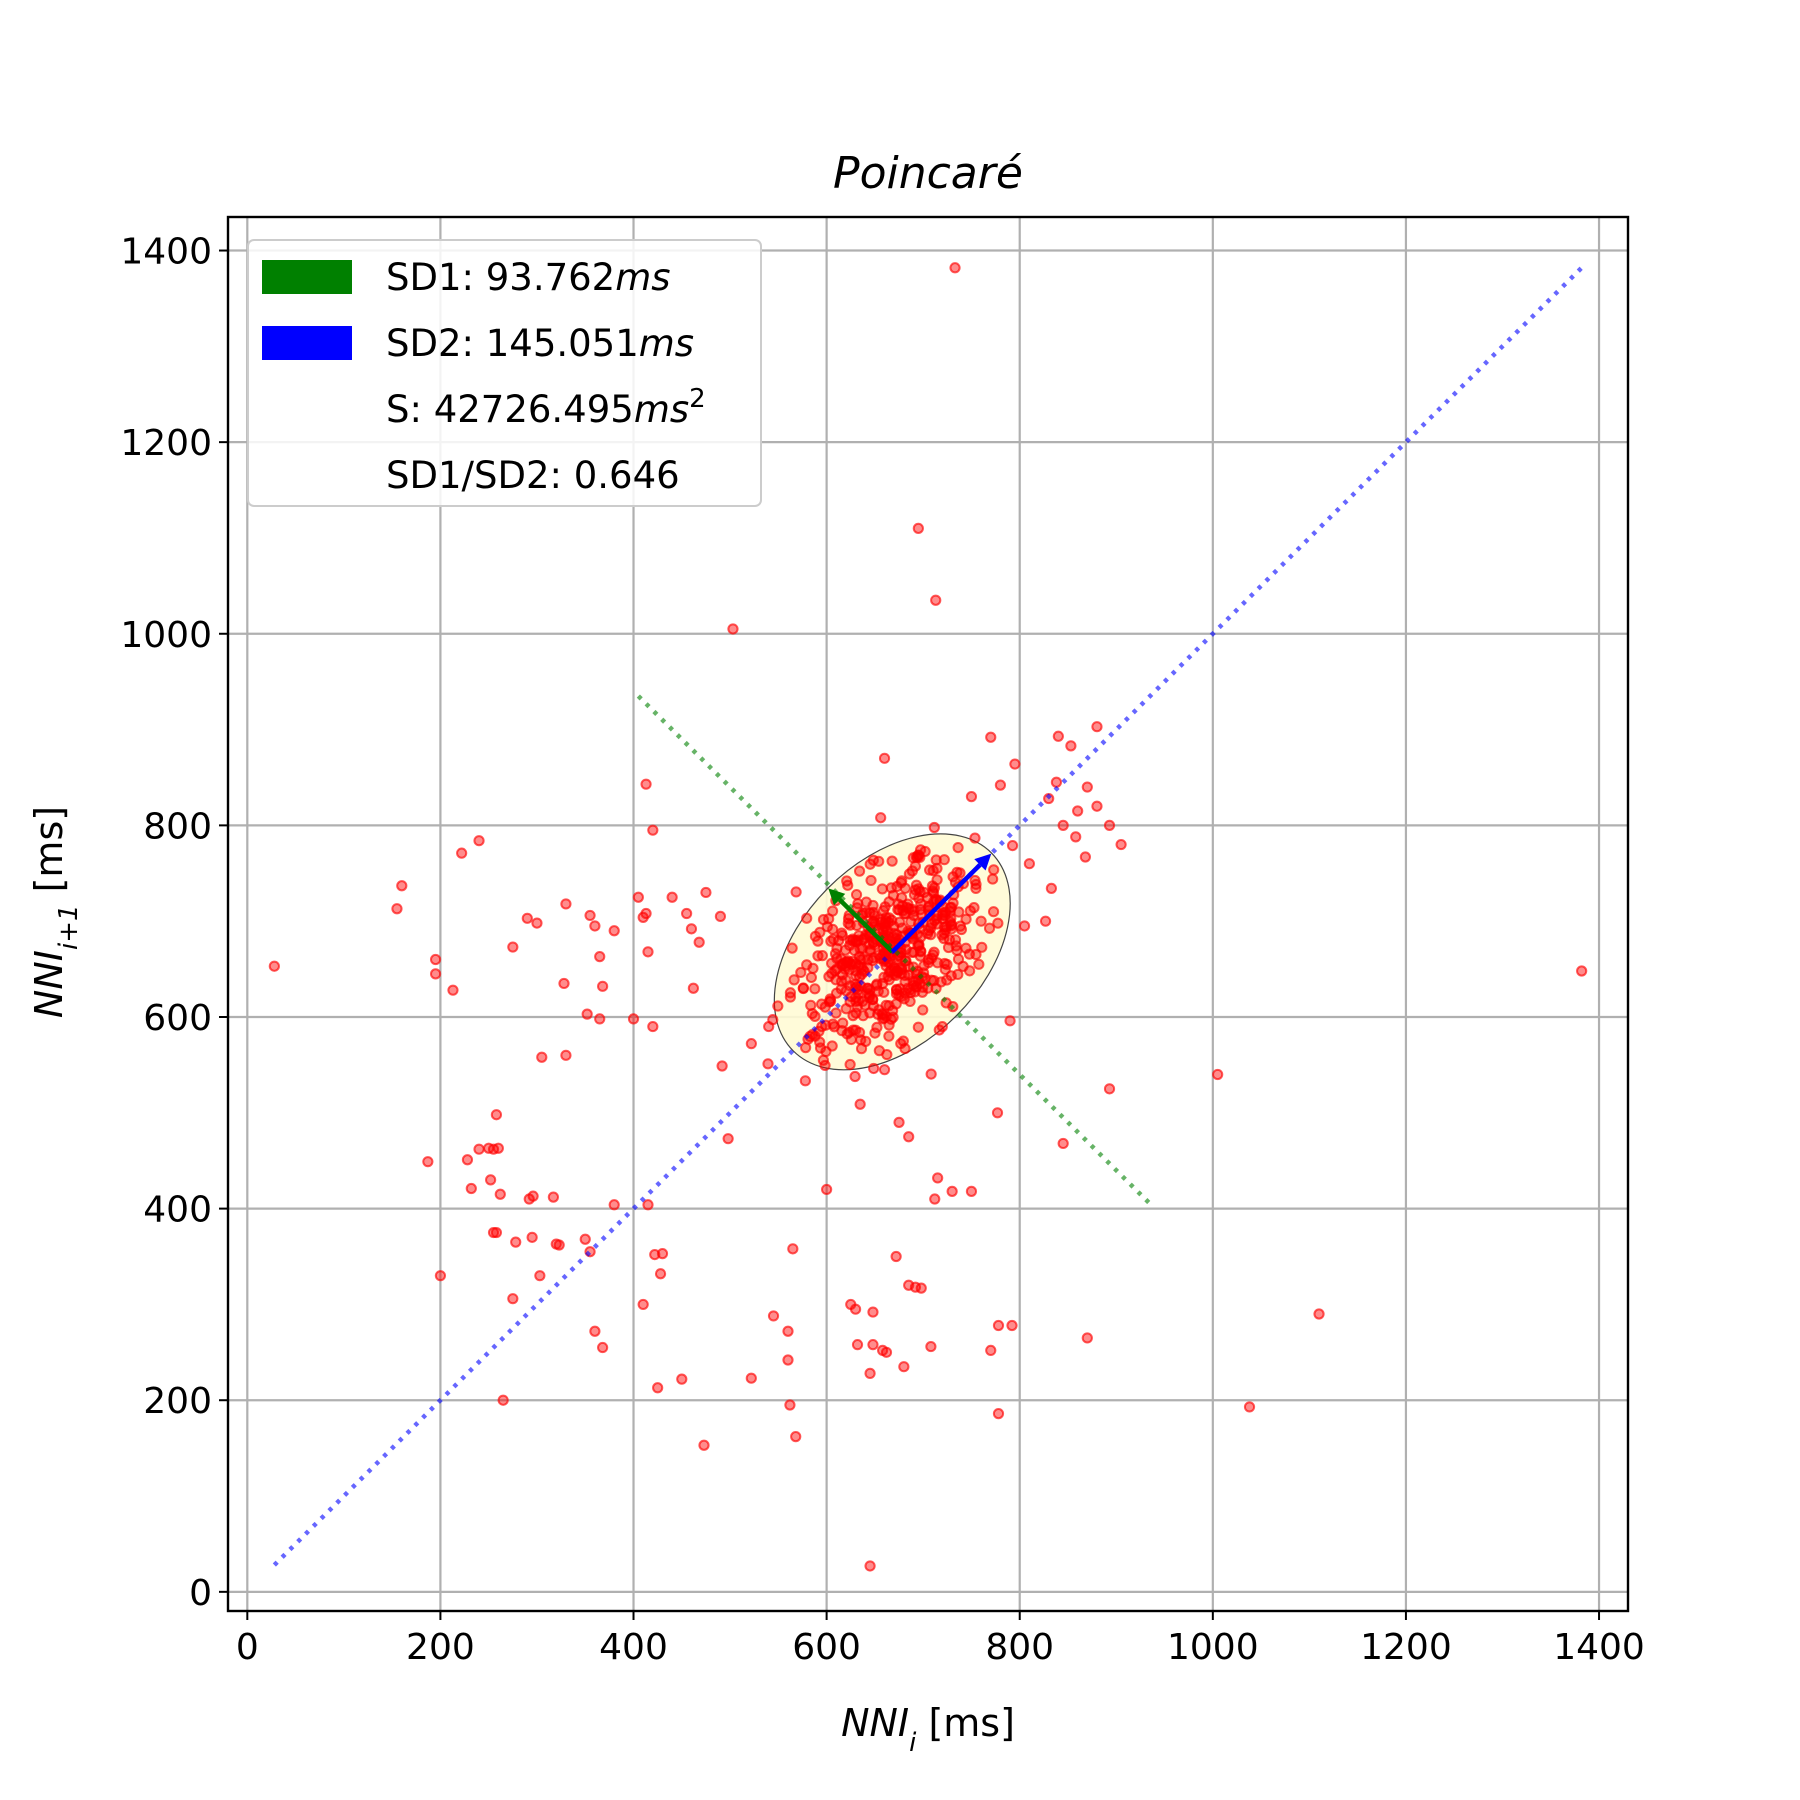 The image size is (1800, 1800). What do you see at coordinates (528, 277) in the screenshot?
I see `legend-entry: SD1: 93.762ms` at bounding box center [528, 277].